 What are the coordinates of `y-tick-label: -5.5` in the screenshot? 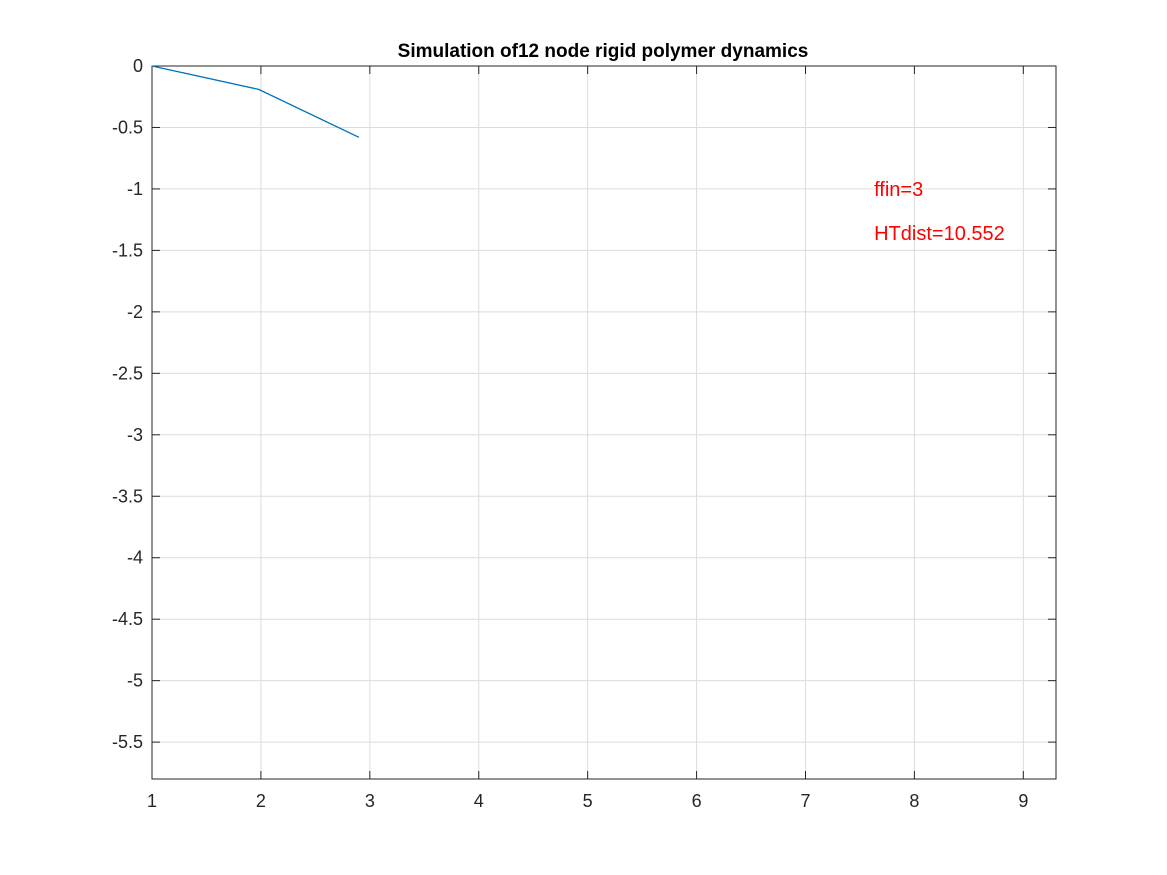 It's located at (127, 742).